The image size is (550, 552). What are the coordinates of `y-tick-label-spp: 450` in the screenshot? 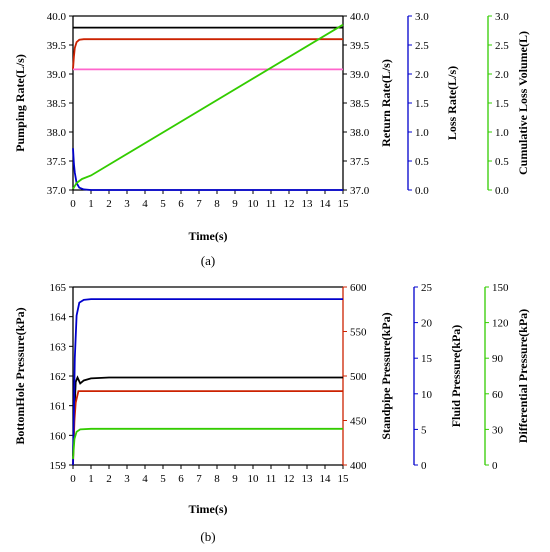 It's located at (358, 422).